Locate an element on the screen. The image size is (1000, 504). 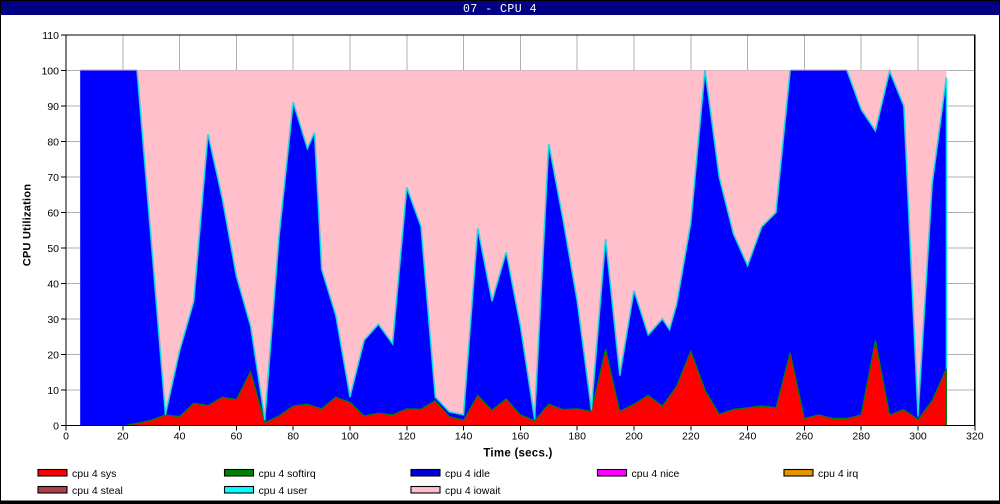
svg-text: 320 is located at coordinates (975, 437).